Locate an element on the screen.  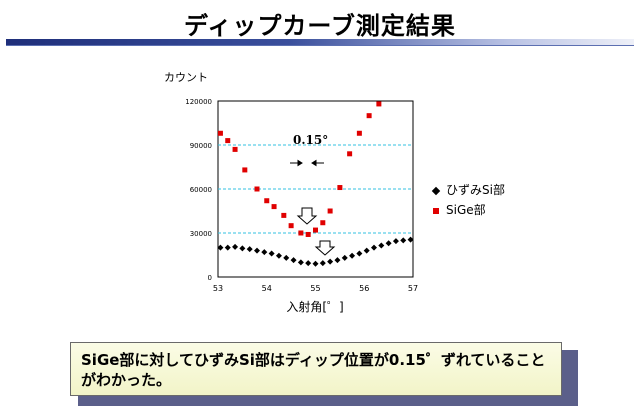
x-tick-labels: 53 54 55 56 57 is located at coordinates (315, 288).